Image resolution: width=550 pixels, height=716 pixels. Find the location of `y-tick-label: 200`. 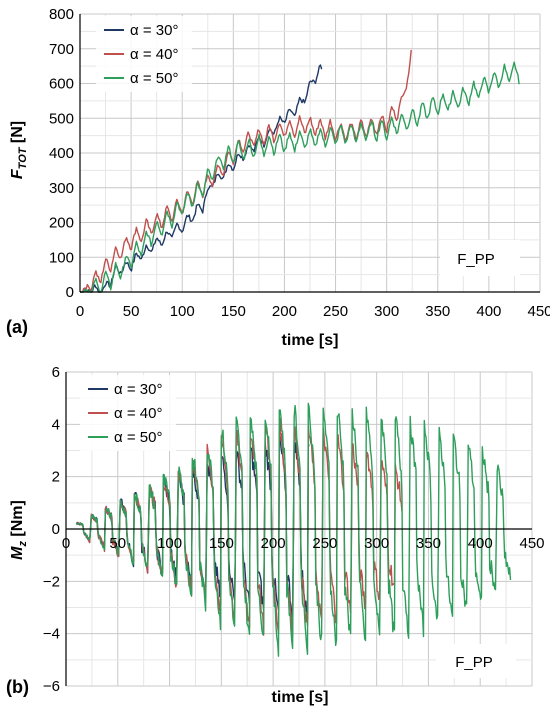

y-tick-label: 200 is located at coordinates (61, 223).